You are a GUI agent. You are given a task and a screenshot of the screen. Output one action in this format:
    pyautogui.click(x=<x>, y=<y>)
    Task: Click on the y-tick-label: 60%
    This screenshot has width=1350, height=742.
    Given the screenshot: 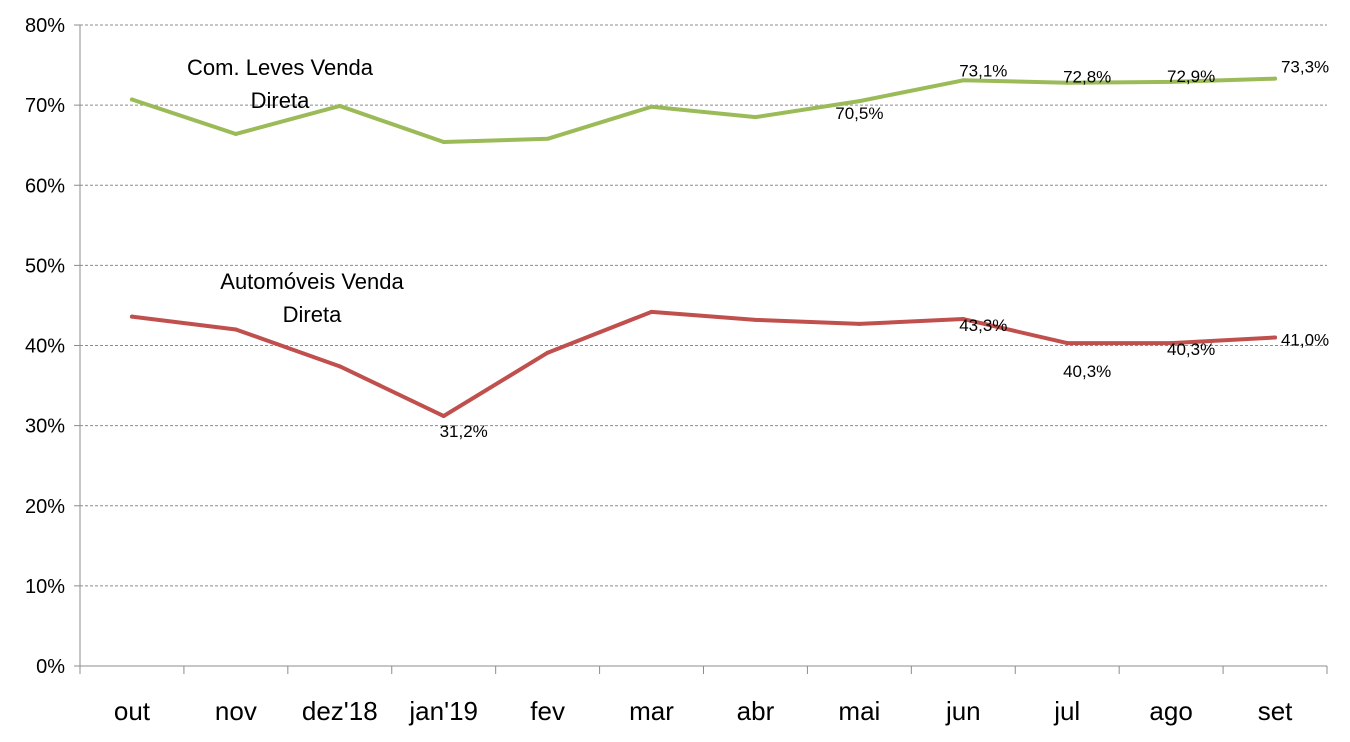 What is the action you would take?
    pyautogui.click(x=45, y=186)
    